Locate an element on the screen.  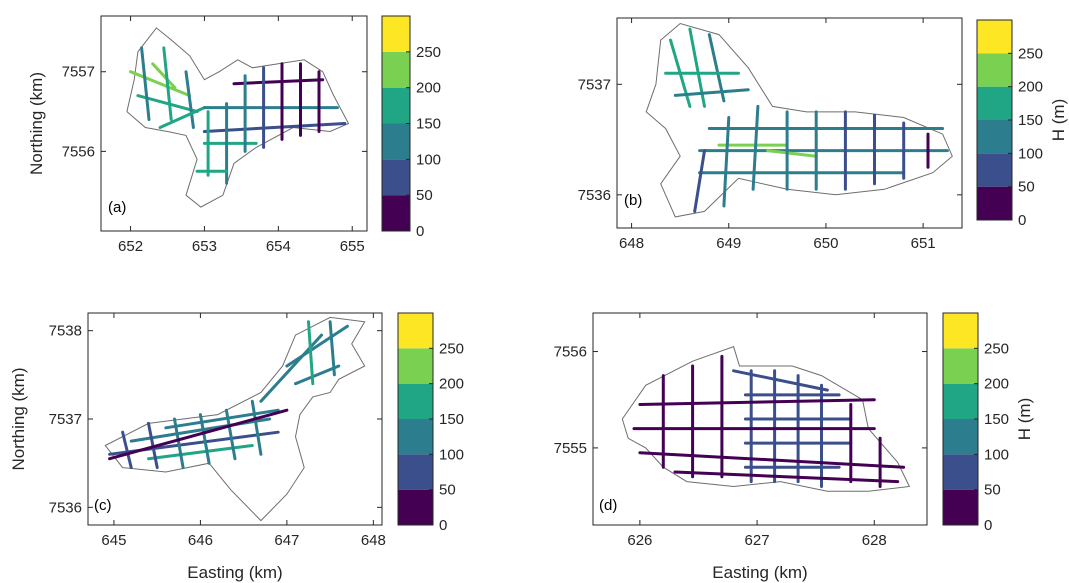
x-tick-label: 651 is located at coordinates (923, 243).